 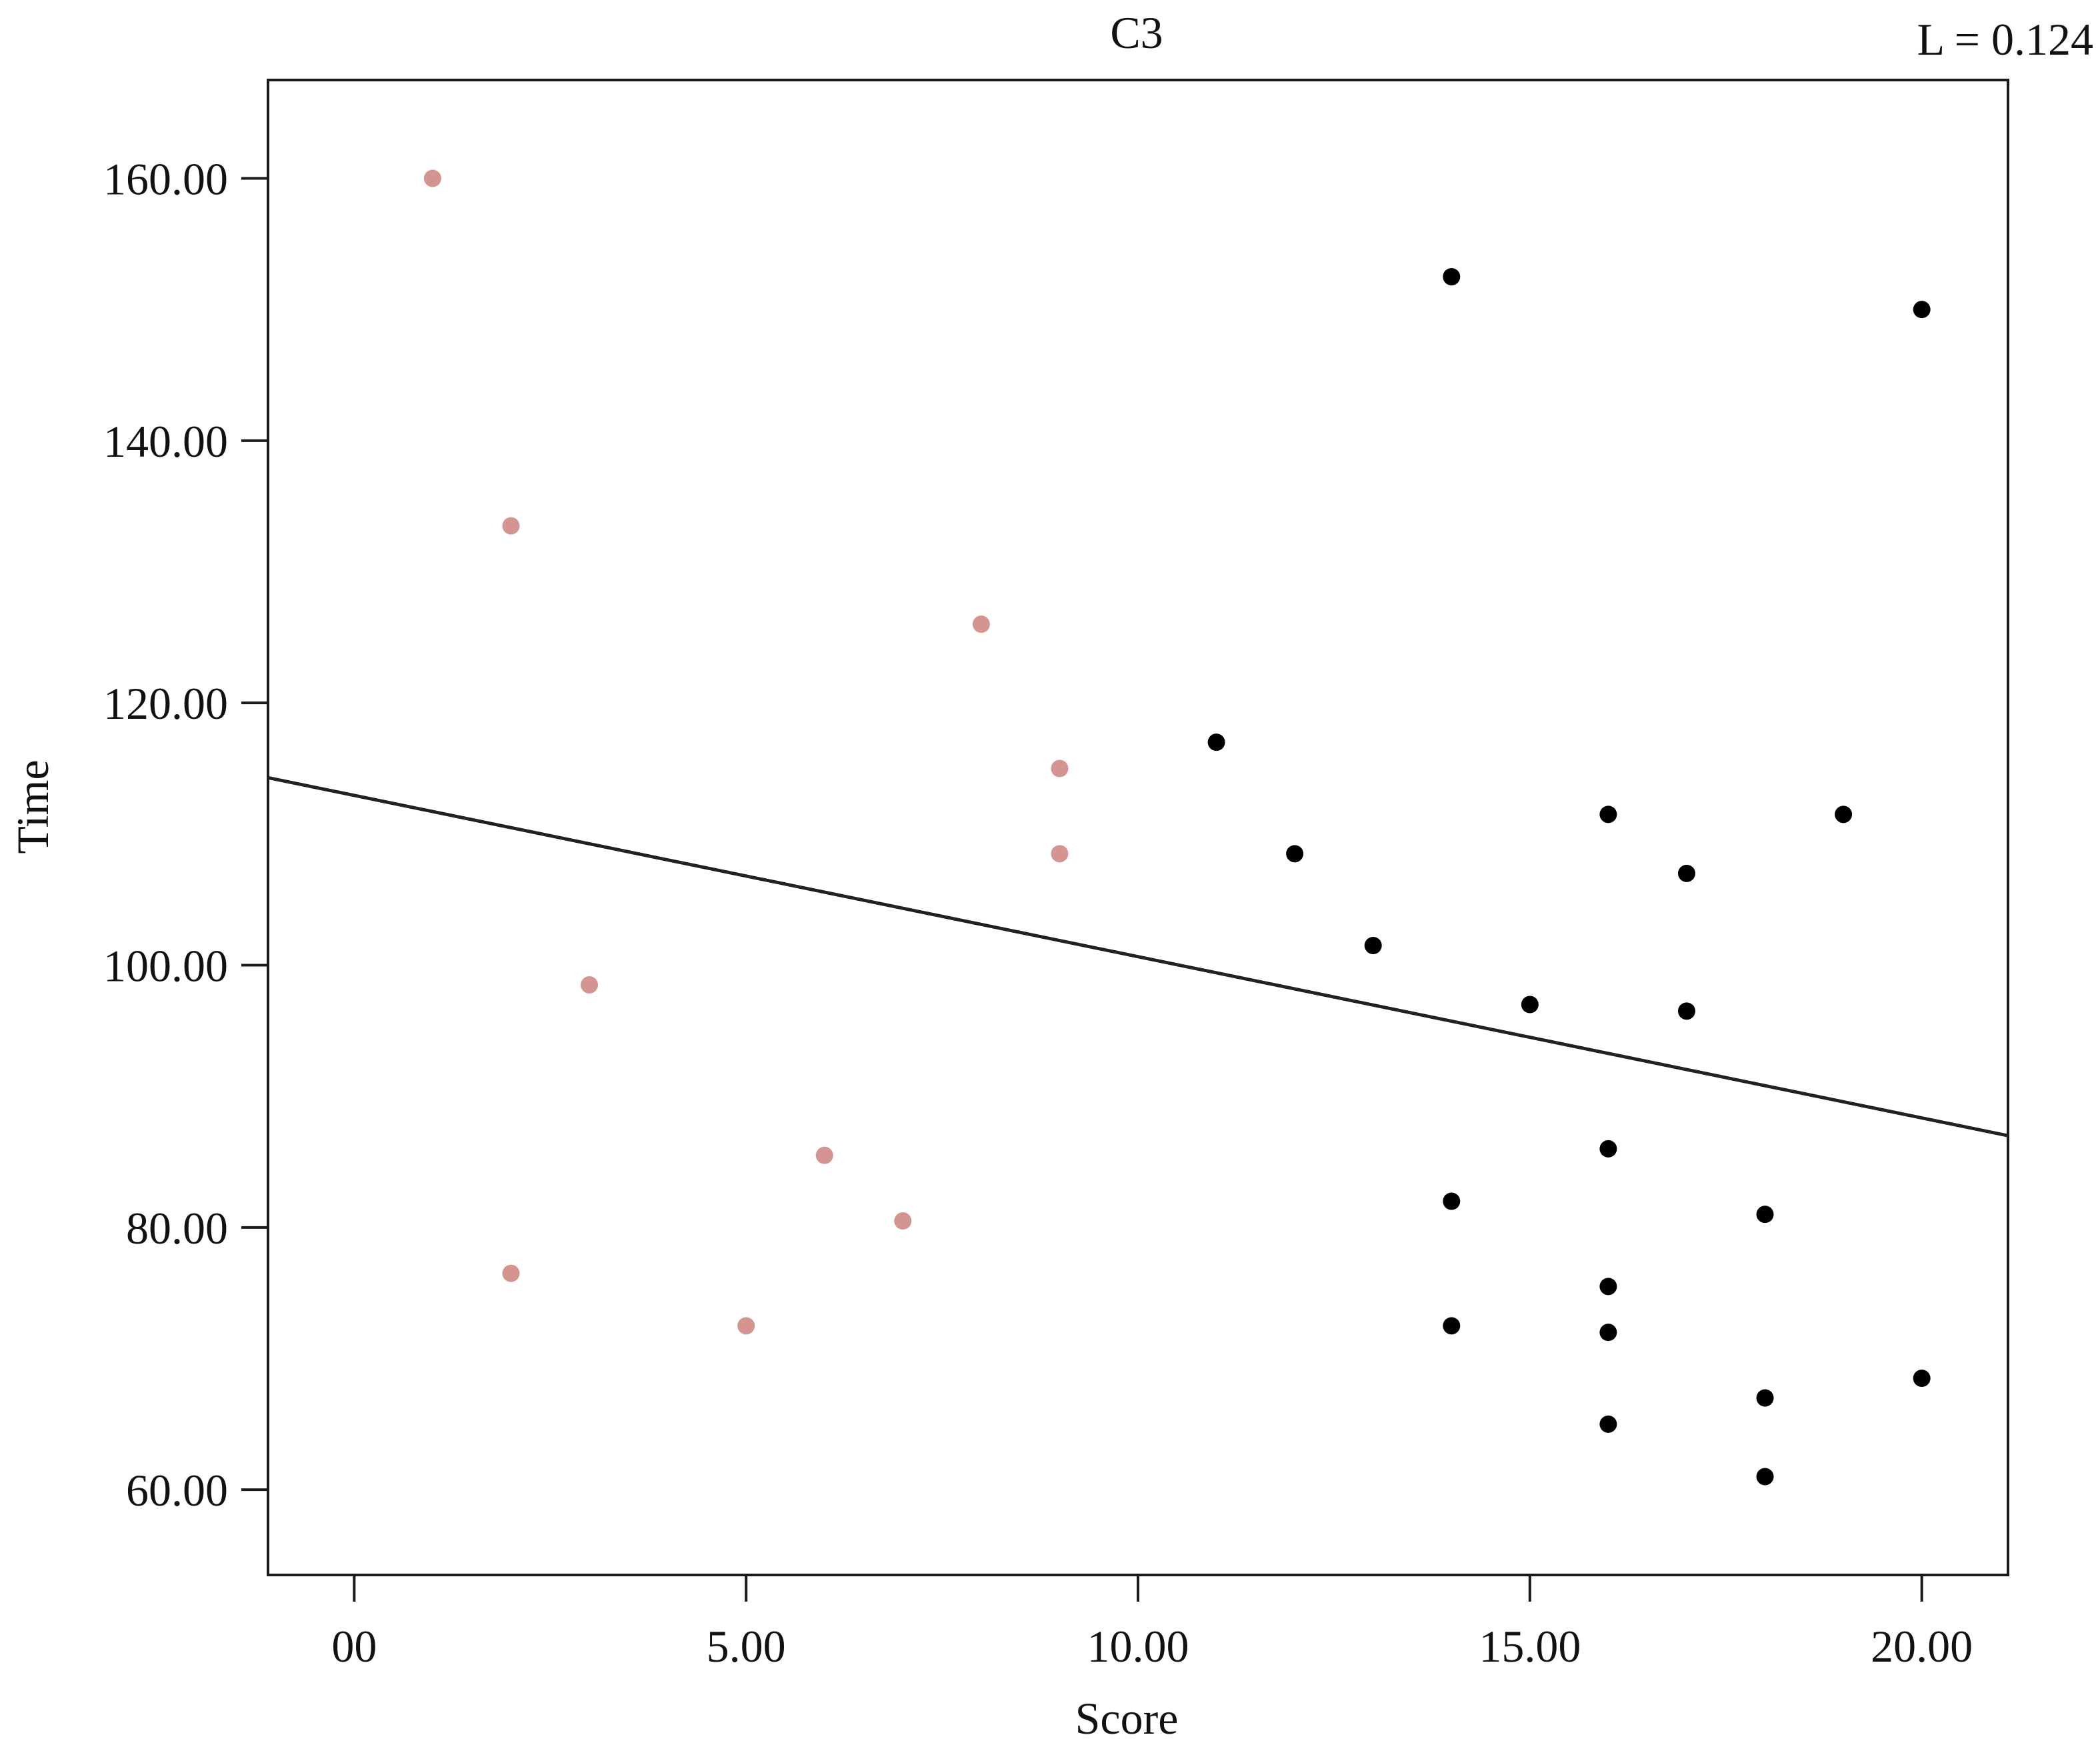 What do you see at coordinates (746, 1646) in the screenshot?
I see `x-tick-label: 5.00` at bounding box center [746, 1646].